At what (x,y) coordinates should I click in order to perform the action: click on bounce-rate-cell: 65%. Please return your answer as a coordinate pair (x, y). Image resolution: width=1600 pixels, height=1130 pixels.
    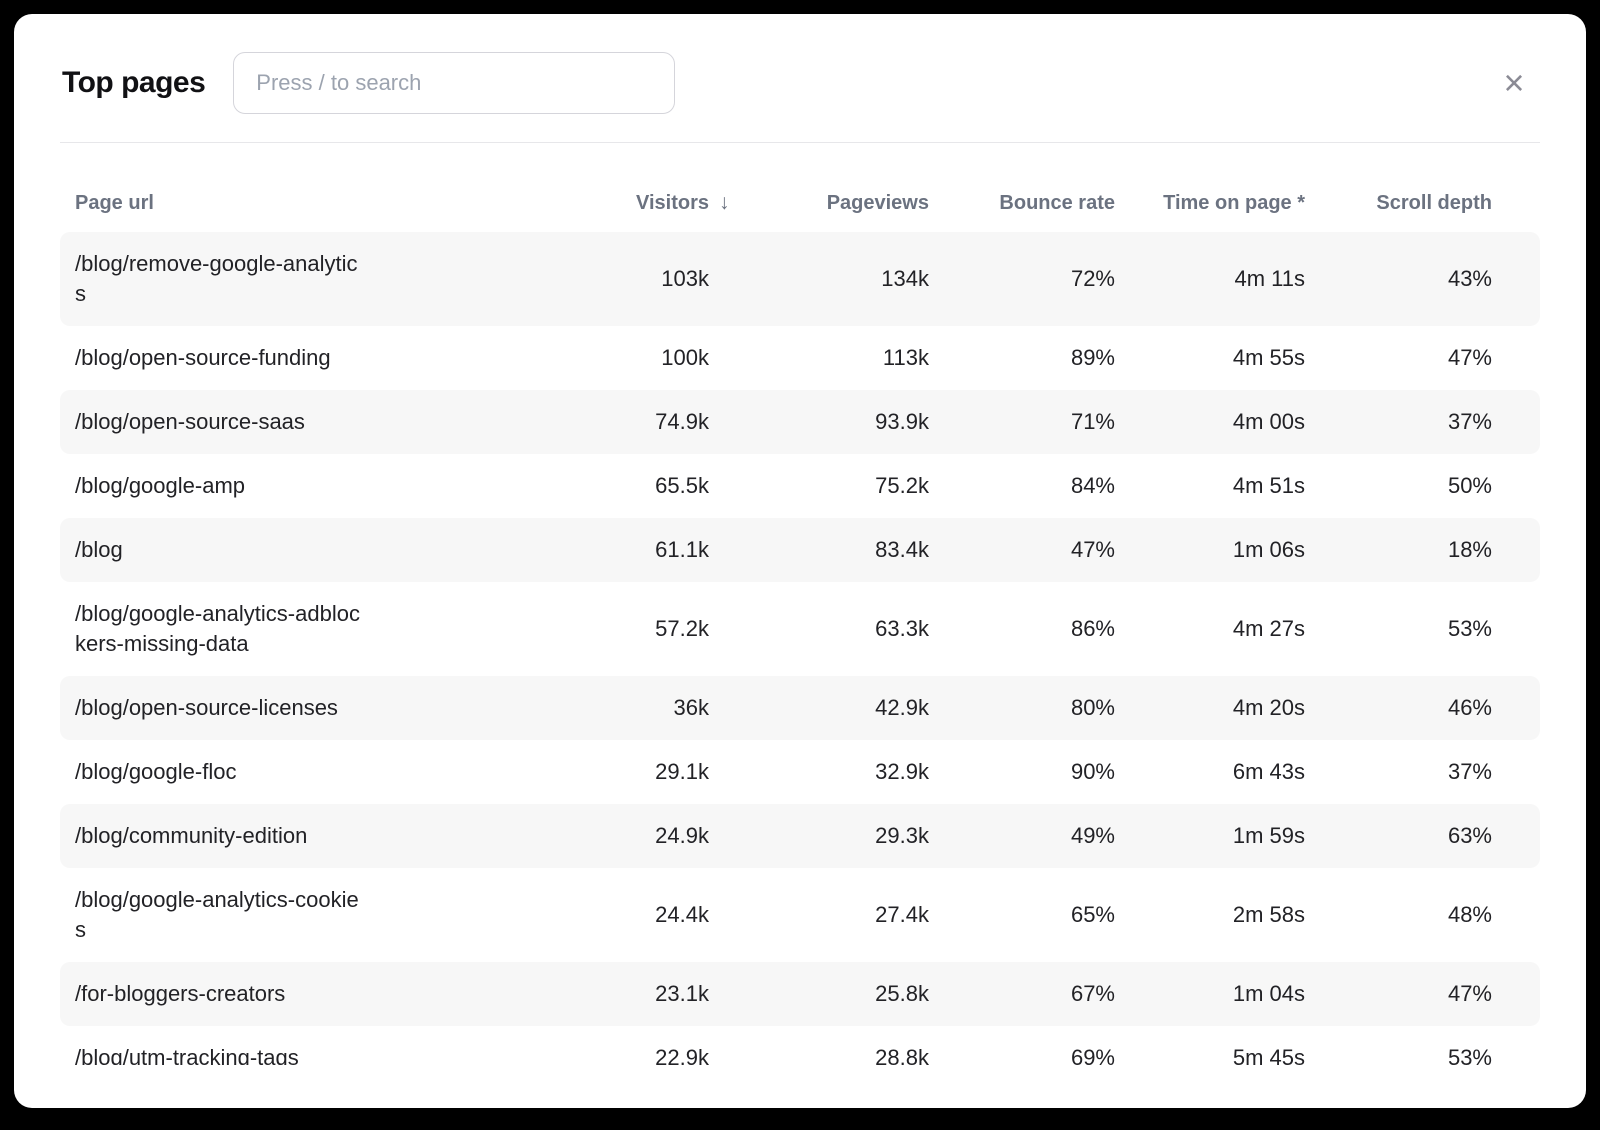
    Looking at the image, I should click on (1092, 914).